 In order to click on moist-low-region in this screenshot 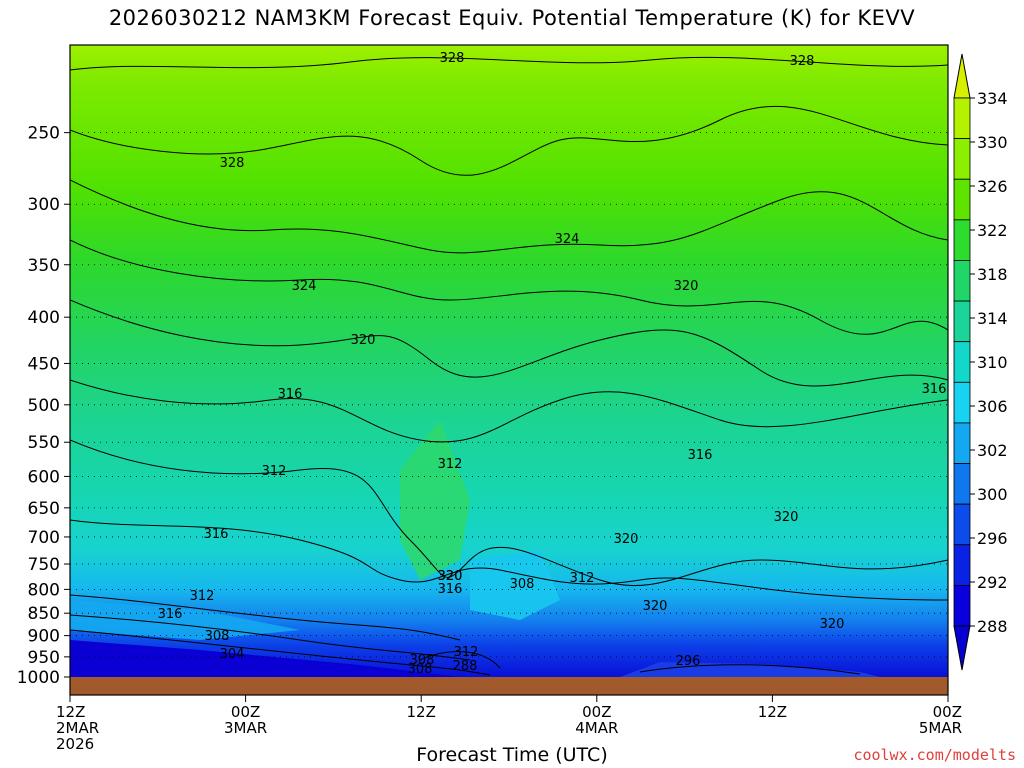, I will do `click(265, 658)`.